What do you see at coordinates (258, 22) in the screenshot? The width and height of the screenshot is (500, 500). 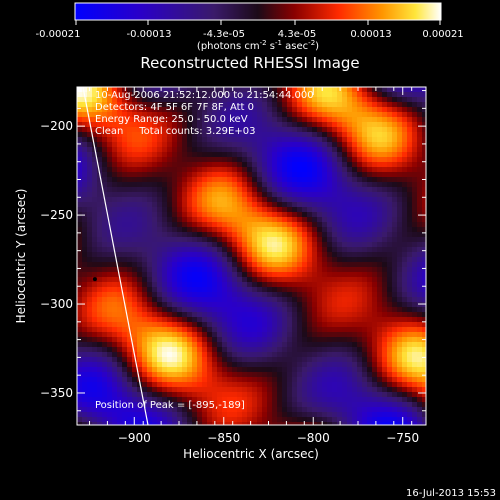 I see `colorbar-ticks` at bounding box center [258, 22].